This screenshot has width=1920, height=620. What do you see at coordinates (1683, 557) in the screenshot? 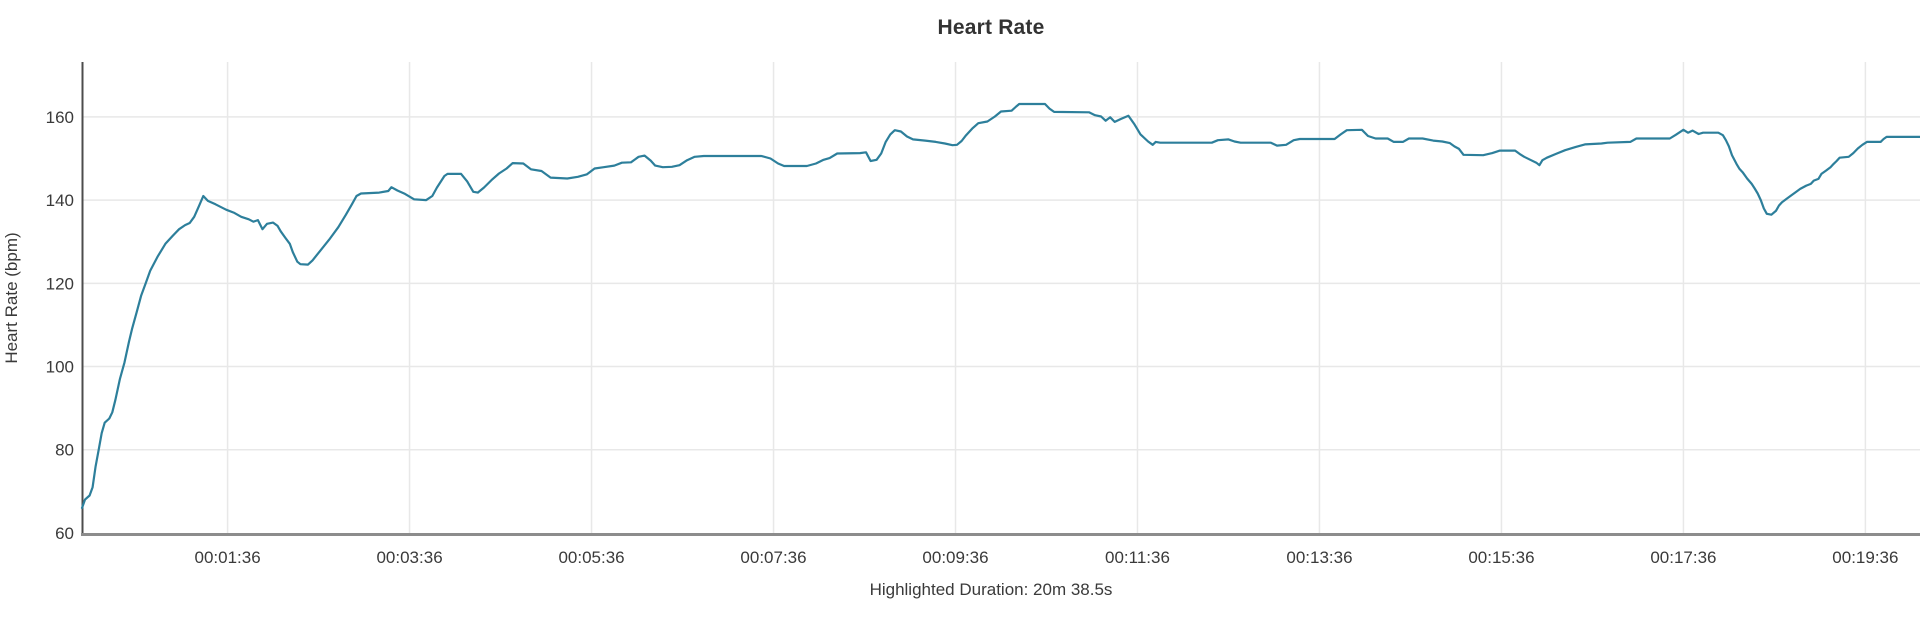
I see `x-tick-label: 00:17:36` at bounding box center [1683, 557].